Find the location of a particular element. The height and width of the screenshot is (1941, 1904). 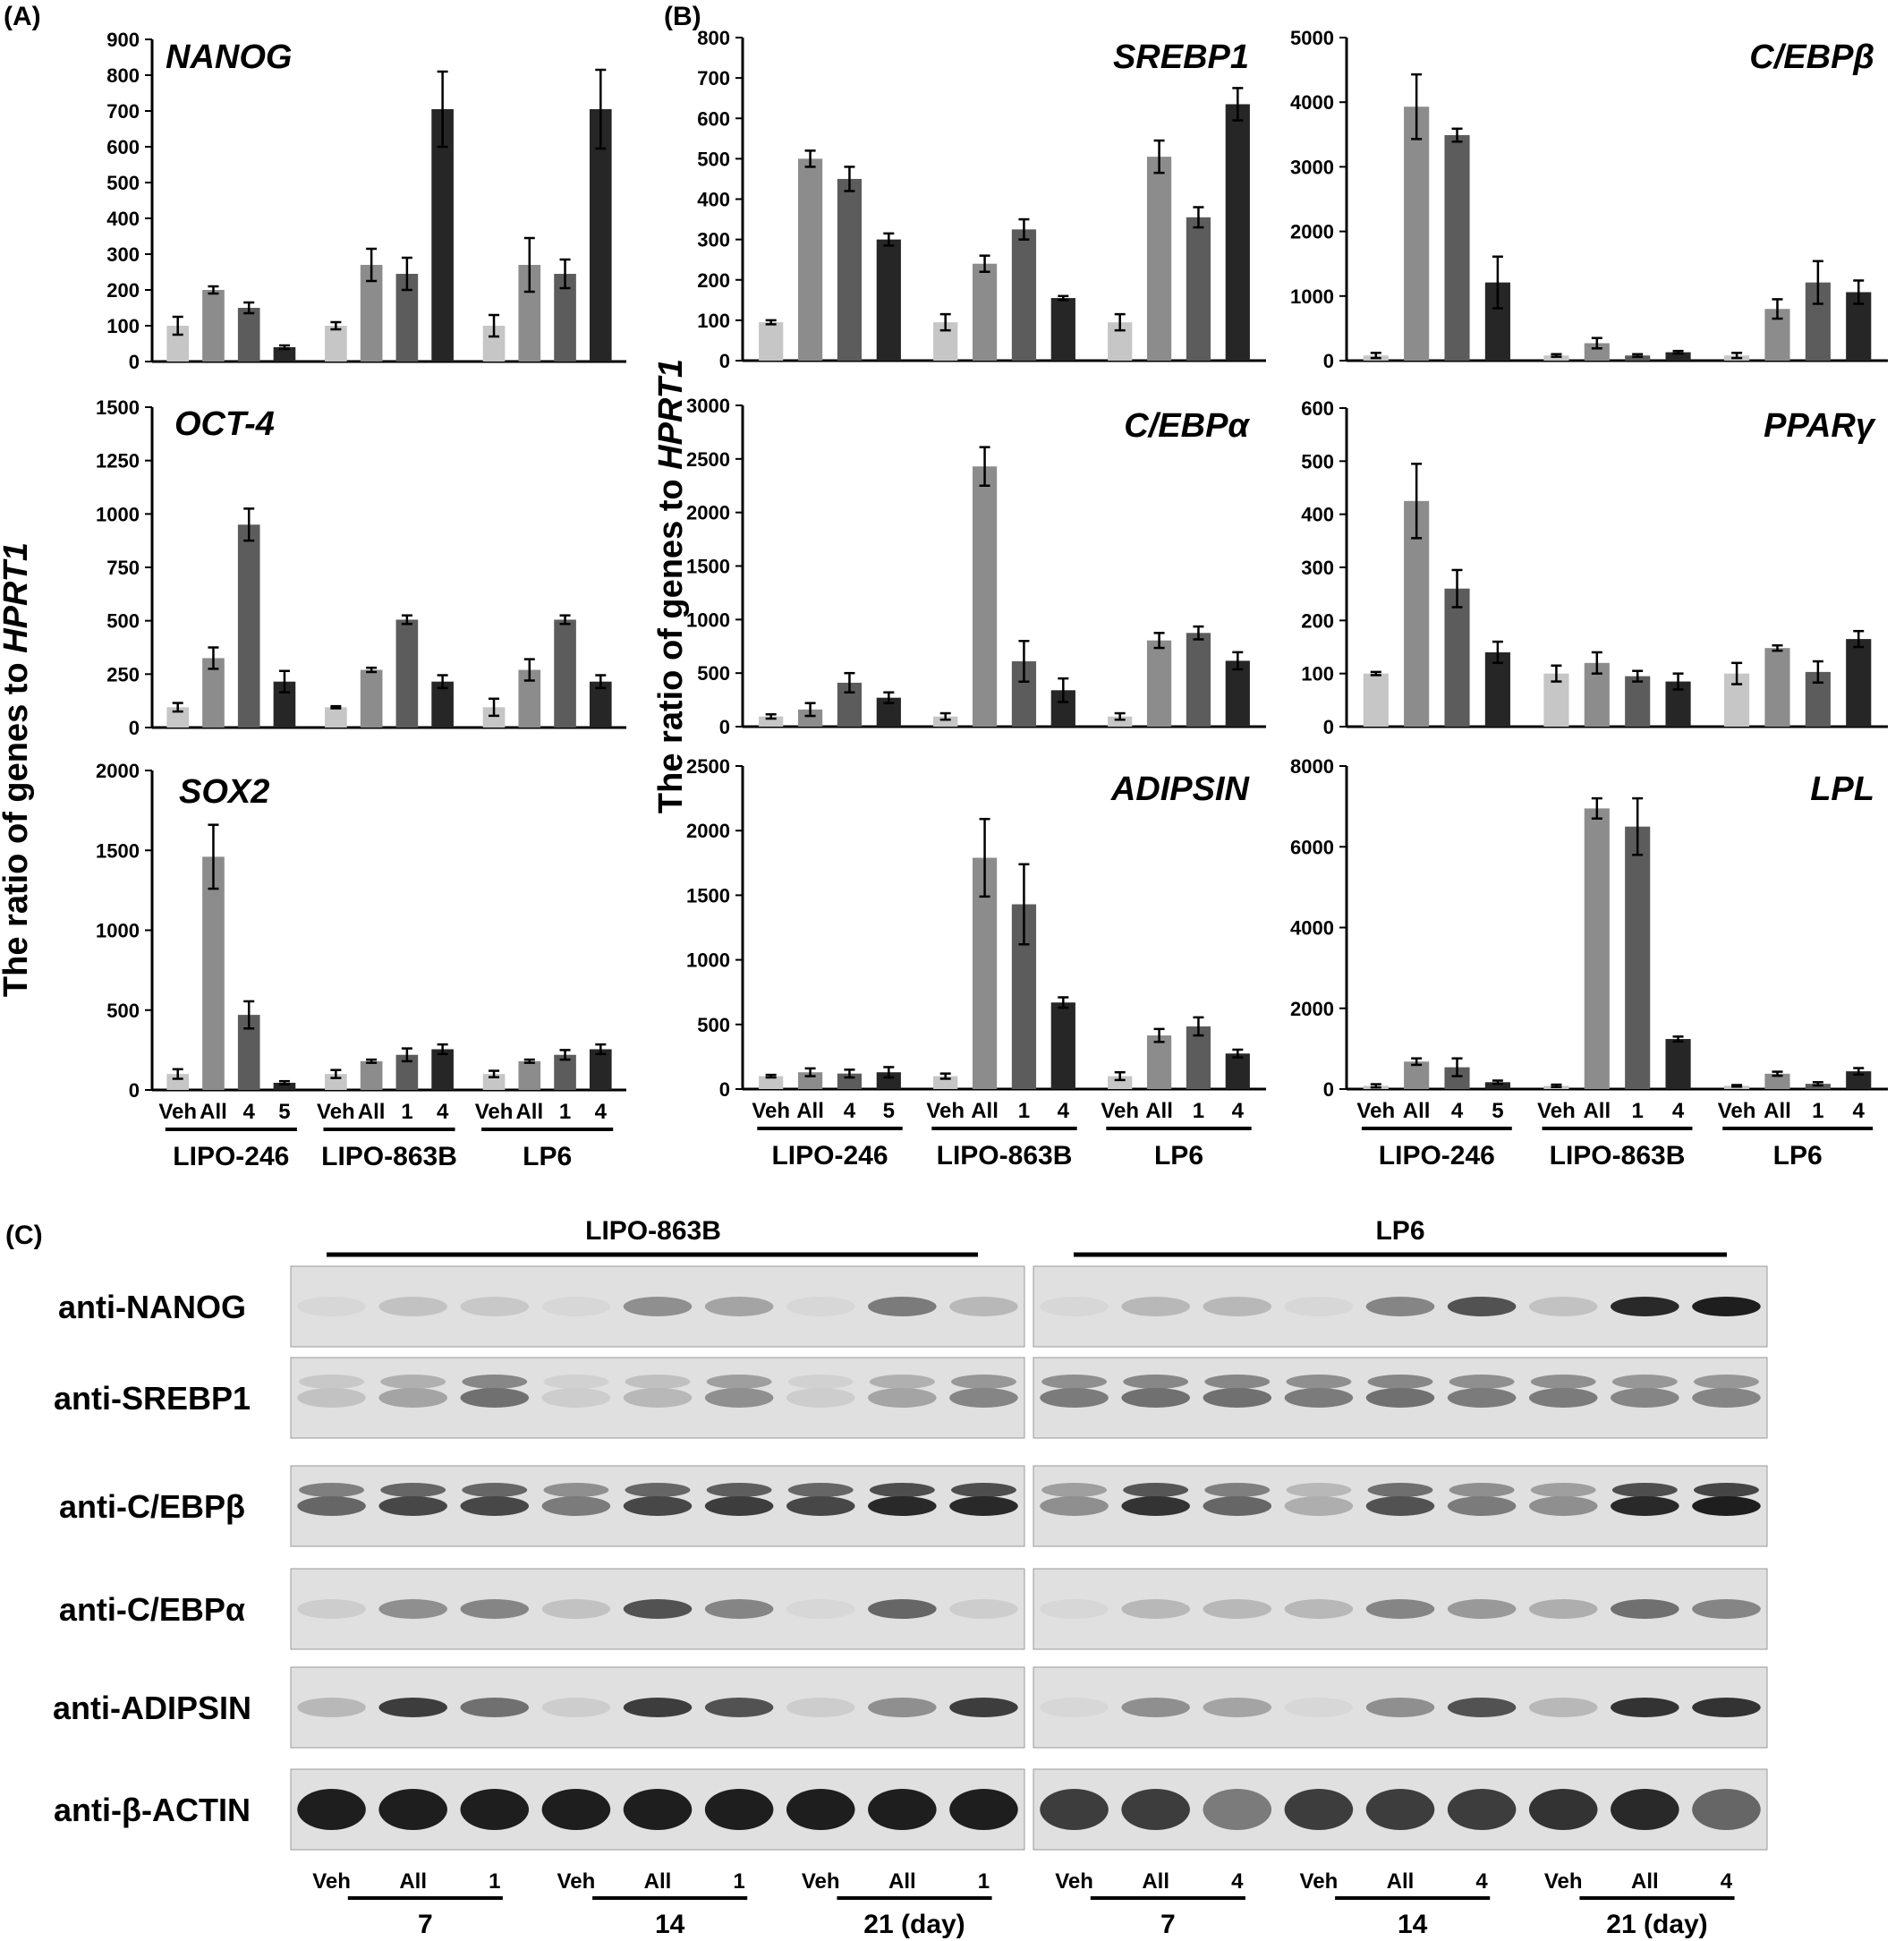

chart-title: C/EBPβ is located at coordinates (1812, 57).